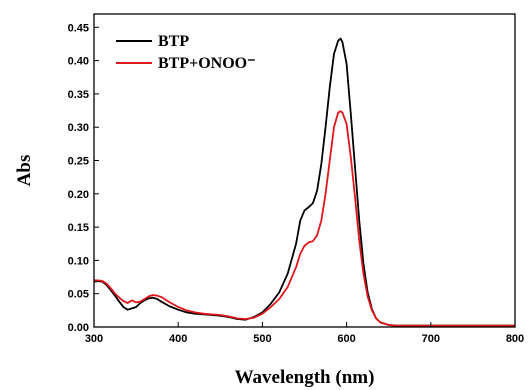  Describe the element at coordinates (94, 339) in the screenshot. I see `x-tick-label: 300` at that location.